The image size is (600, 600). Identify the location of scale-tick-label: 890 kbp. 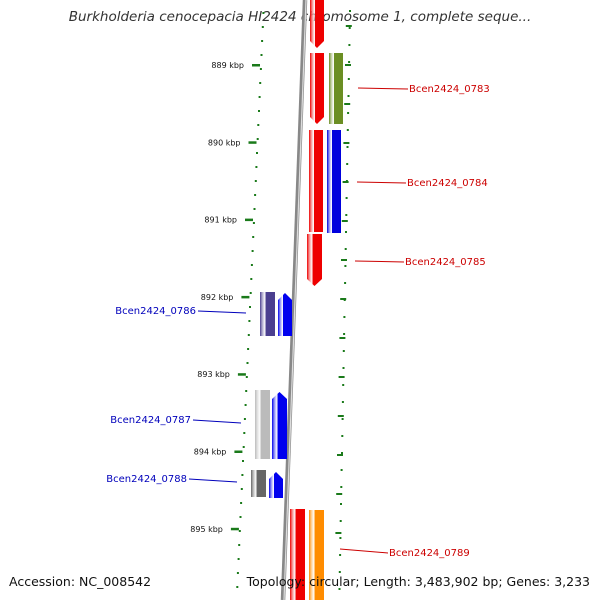
(224, 142).